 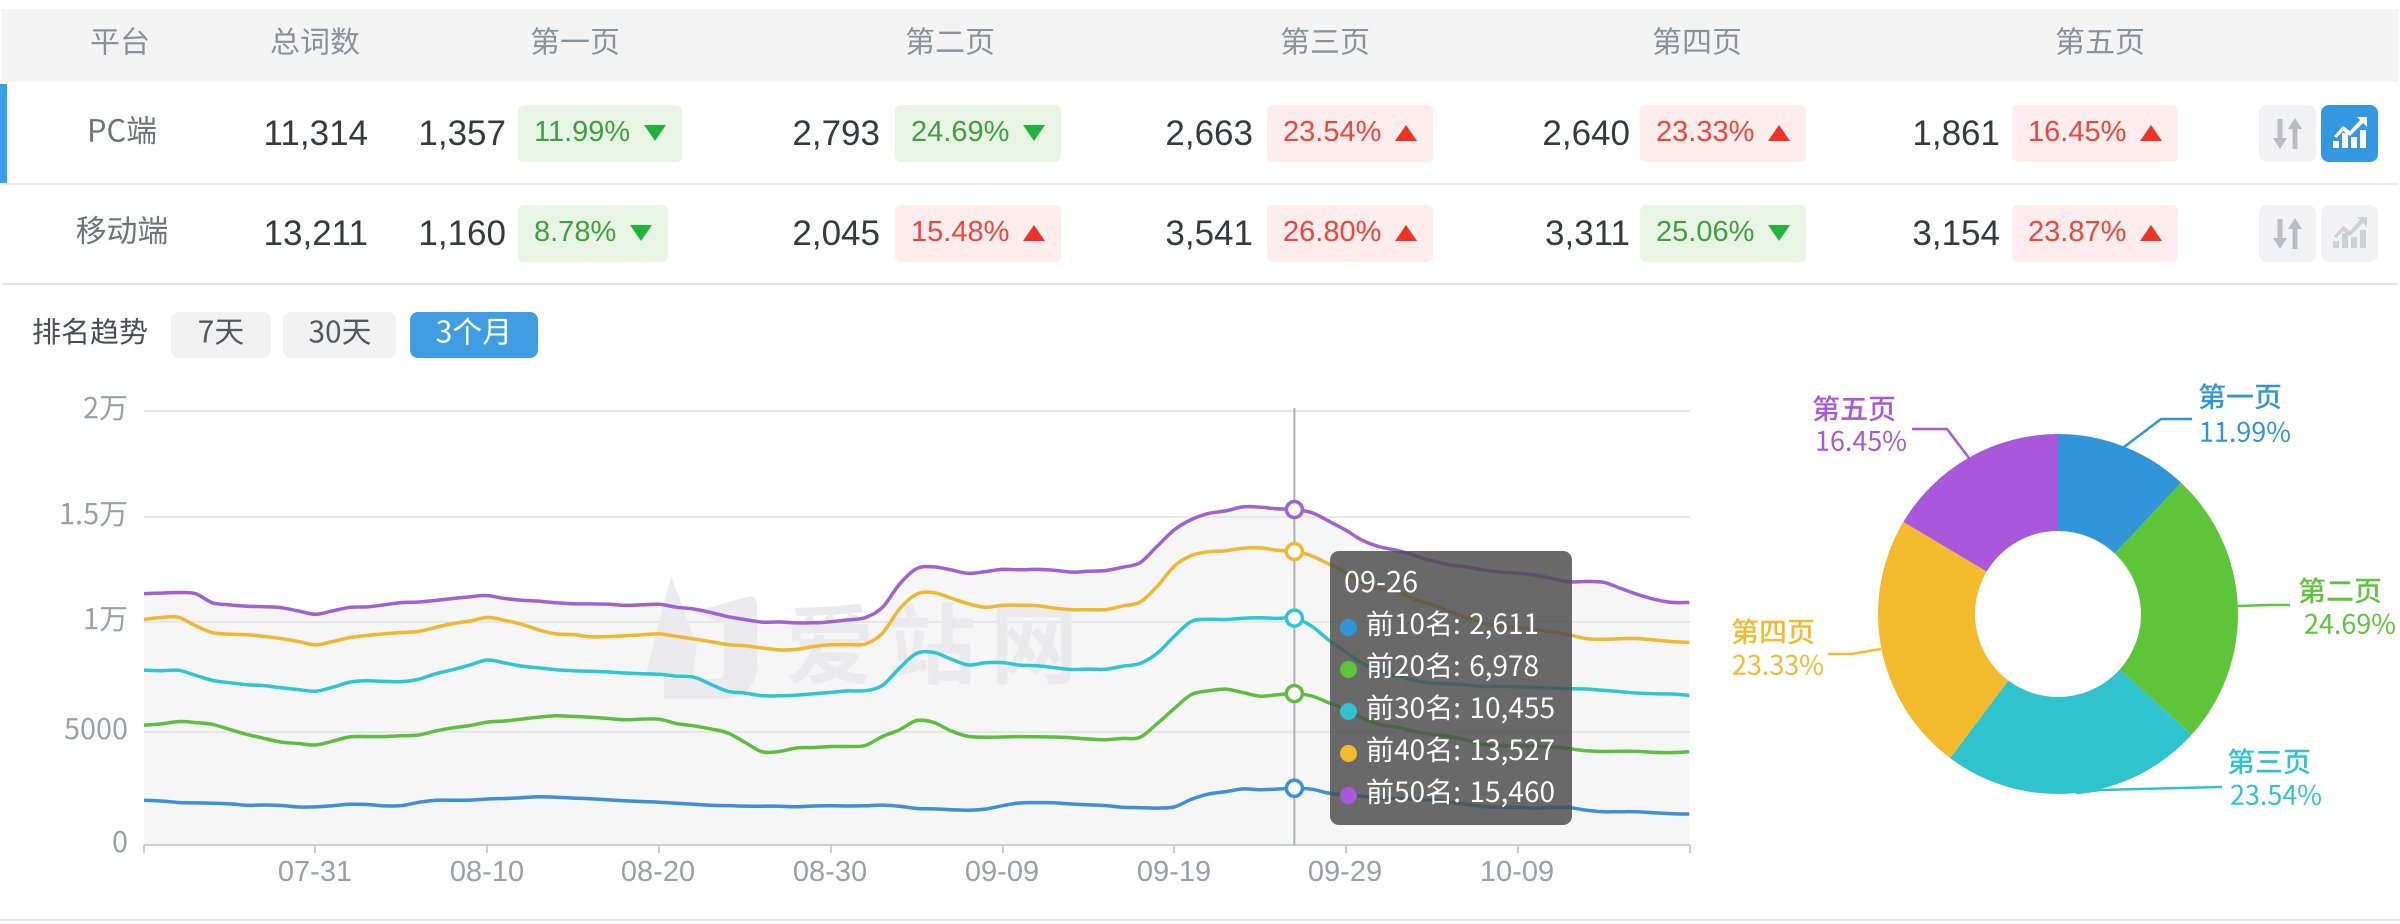 What do you see at coordinates (315, 872) in the screenshot?
I see `svg-text: 07-31` at bounding box center [315, 872].